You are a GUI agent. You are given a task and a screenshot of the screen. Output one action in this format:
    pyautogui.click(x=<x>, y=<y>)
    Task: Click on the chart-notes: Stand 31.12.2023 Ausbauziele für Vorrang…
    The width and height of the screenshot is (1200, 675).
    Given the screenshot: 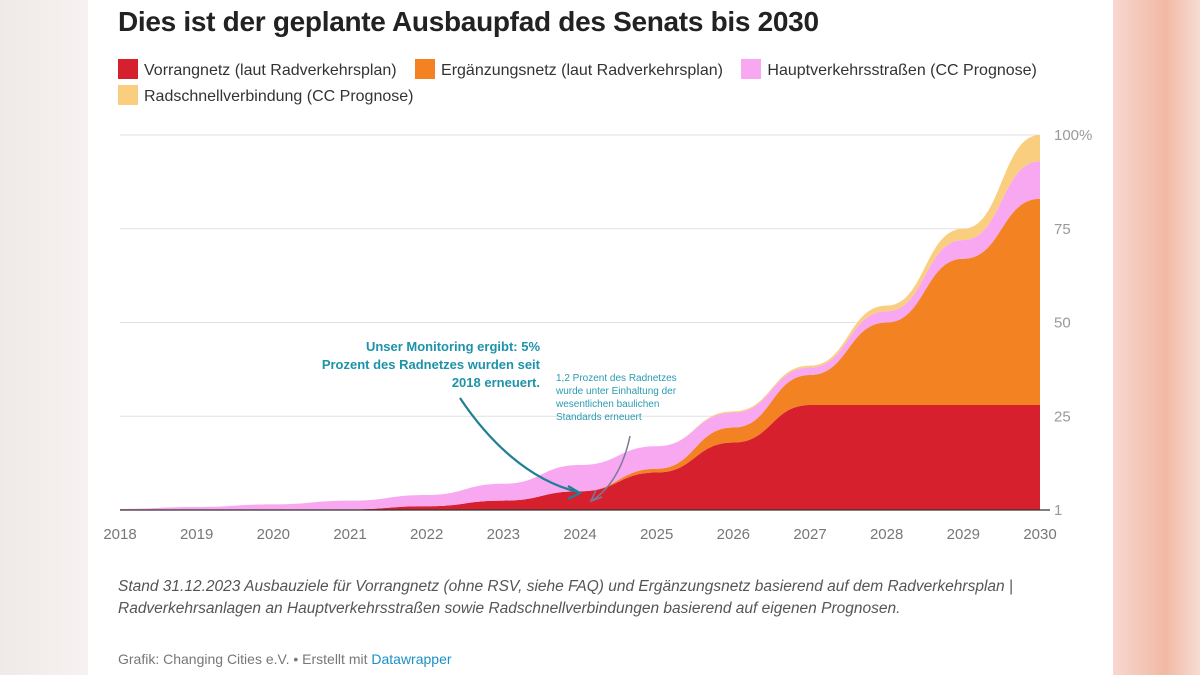 What is the action you would take?
    pyautogui.click(x=565, y=597)
    